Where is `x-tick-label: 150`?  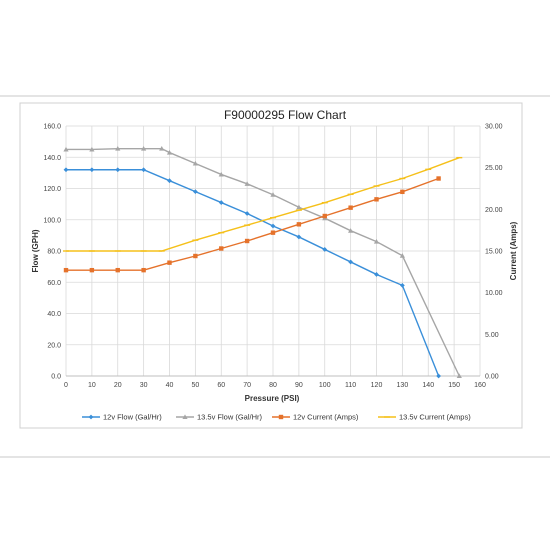
x-tick-label: 150 is located at coordinates (454, 385).